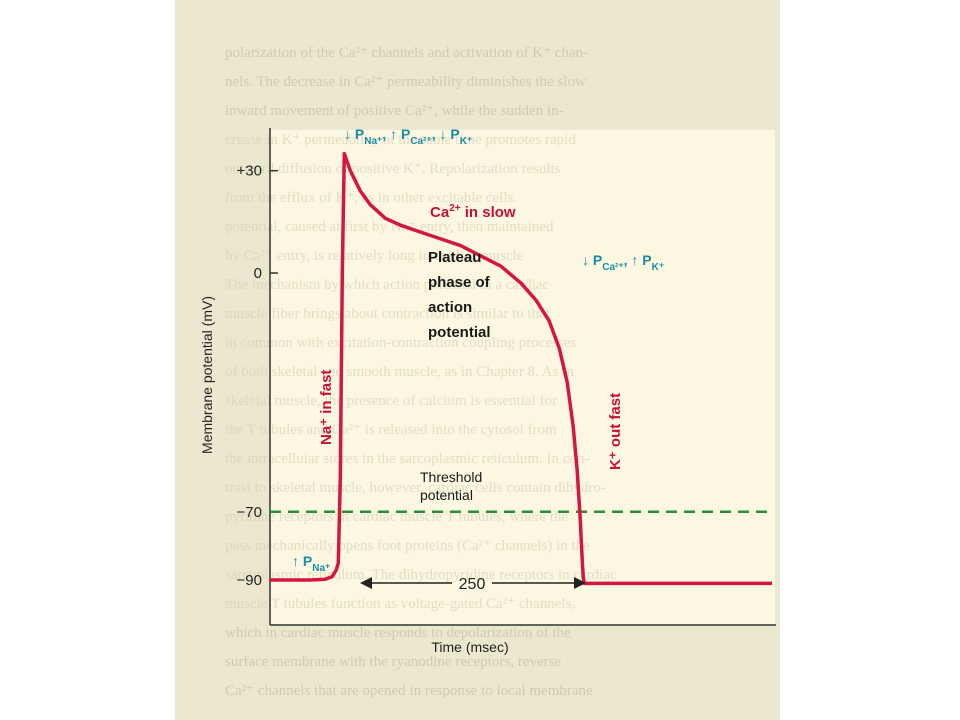  I want to click on plateau-line-2: phase of, so click(459, 282).